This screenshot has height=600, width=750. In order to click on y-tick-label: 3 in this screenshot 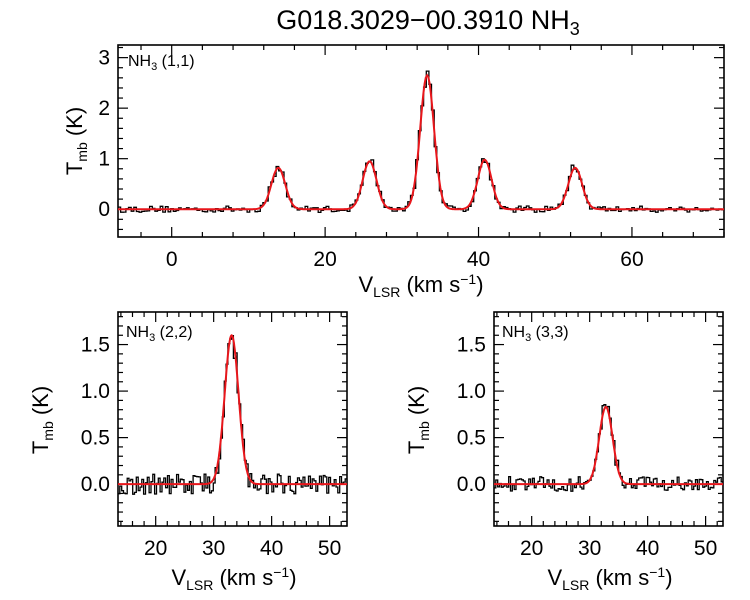, I will do `click(104, 58)`.